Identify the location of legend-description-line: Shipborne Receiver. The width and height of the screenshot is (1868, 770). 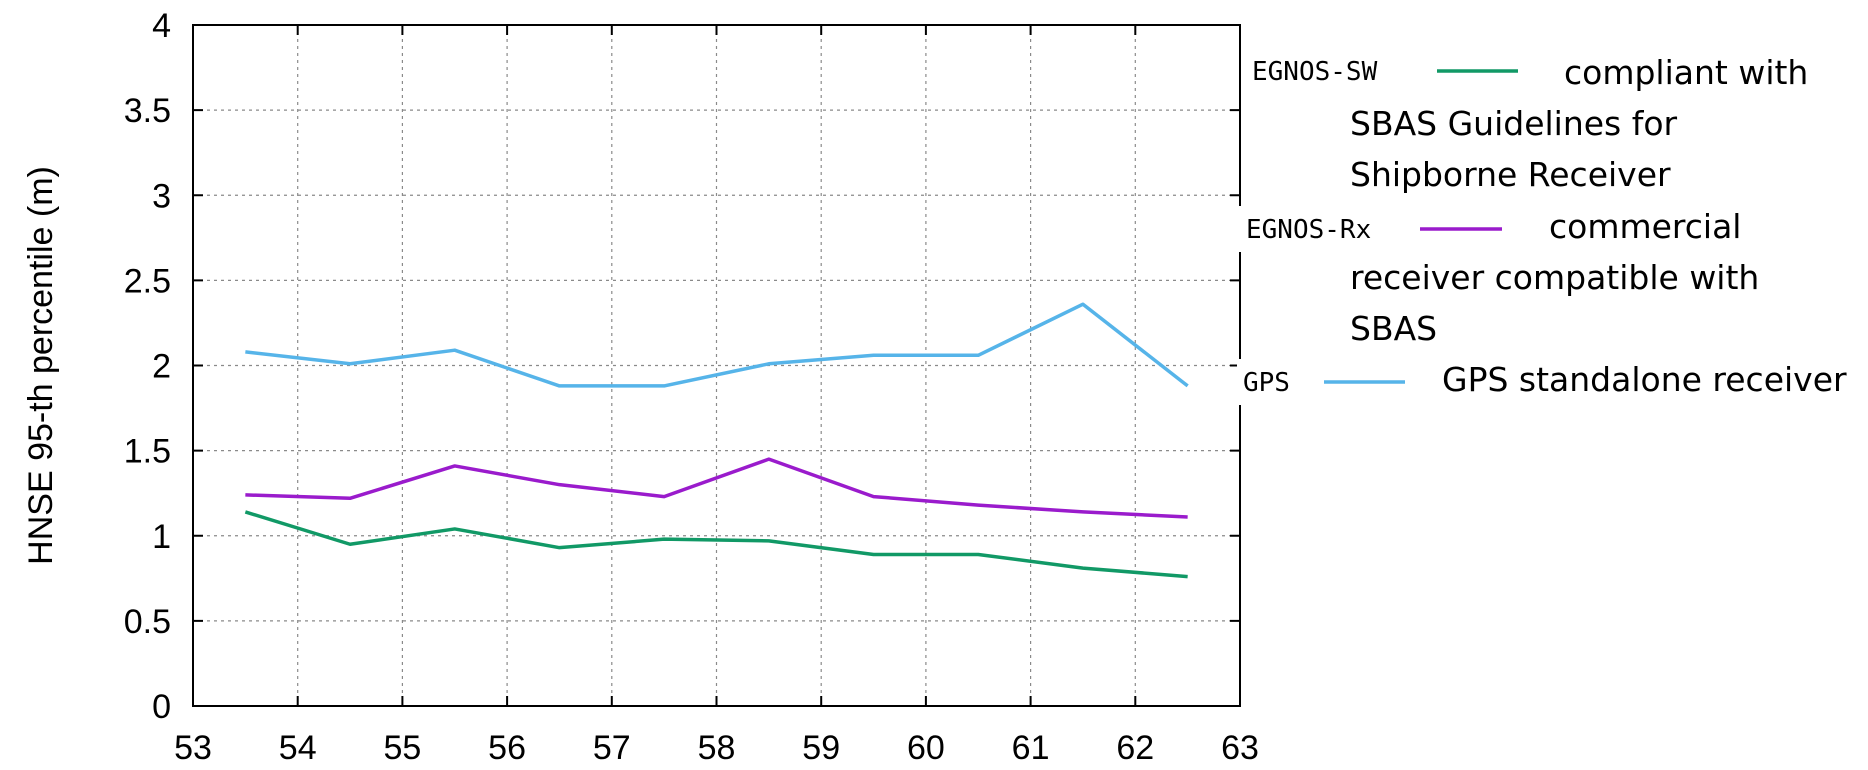
(1510, 174).